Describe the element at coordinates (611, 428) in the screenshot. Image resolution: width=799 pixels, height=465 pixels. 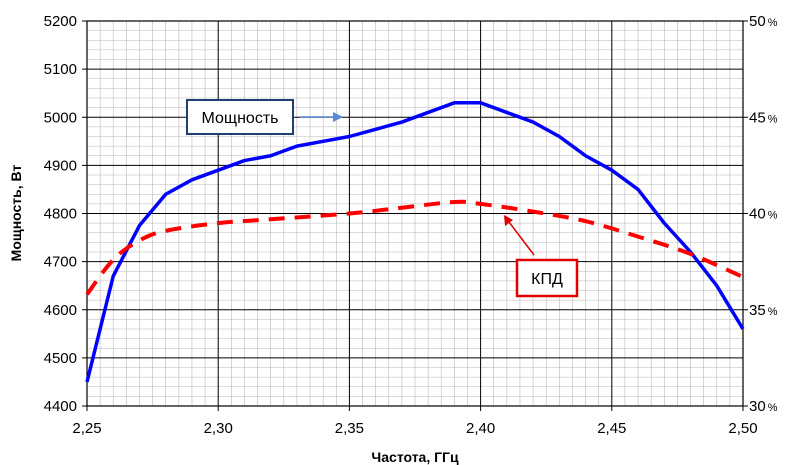
I see `x-tick-label: 2,45` at that location.